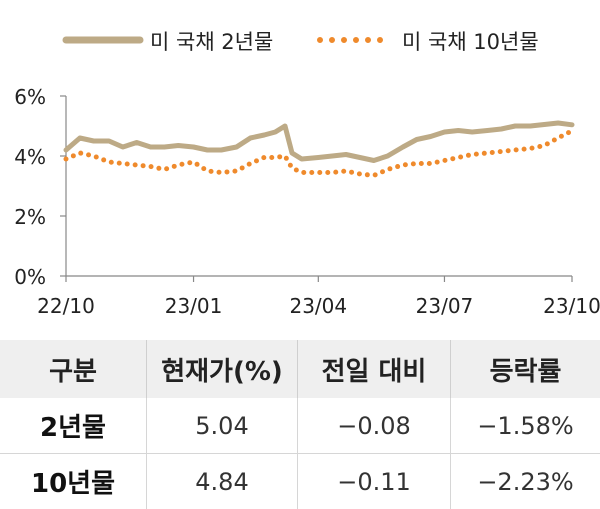  I want to click on series-line-2y, so click(319, 142).